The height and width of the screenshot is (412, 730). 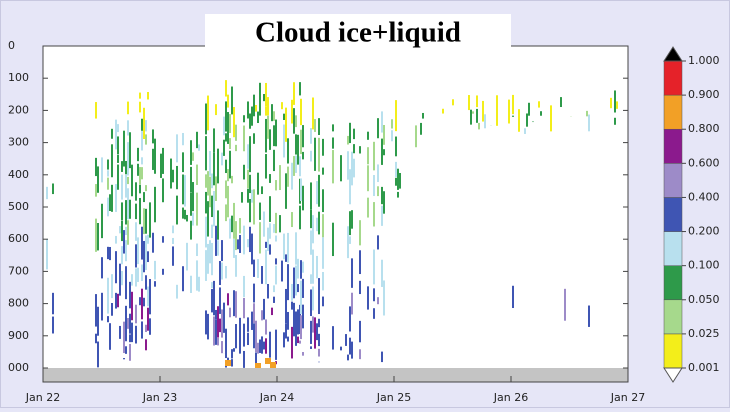 What do you see at coordinates (159, 397) in the screenshot?
I see `x-tick-label: Jan 23` at bounding box center [159, 397].